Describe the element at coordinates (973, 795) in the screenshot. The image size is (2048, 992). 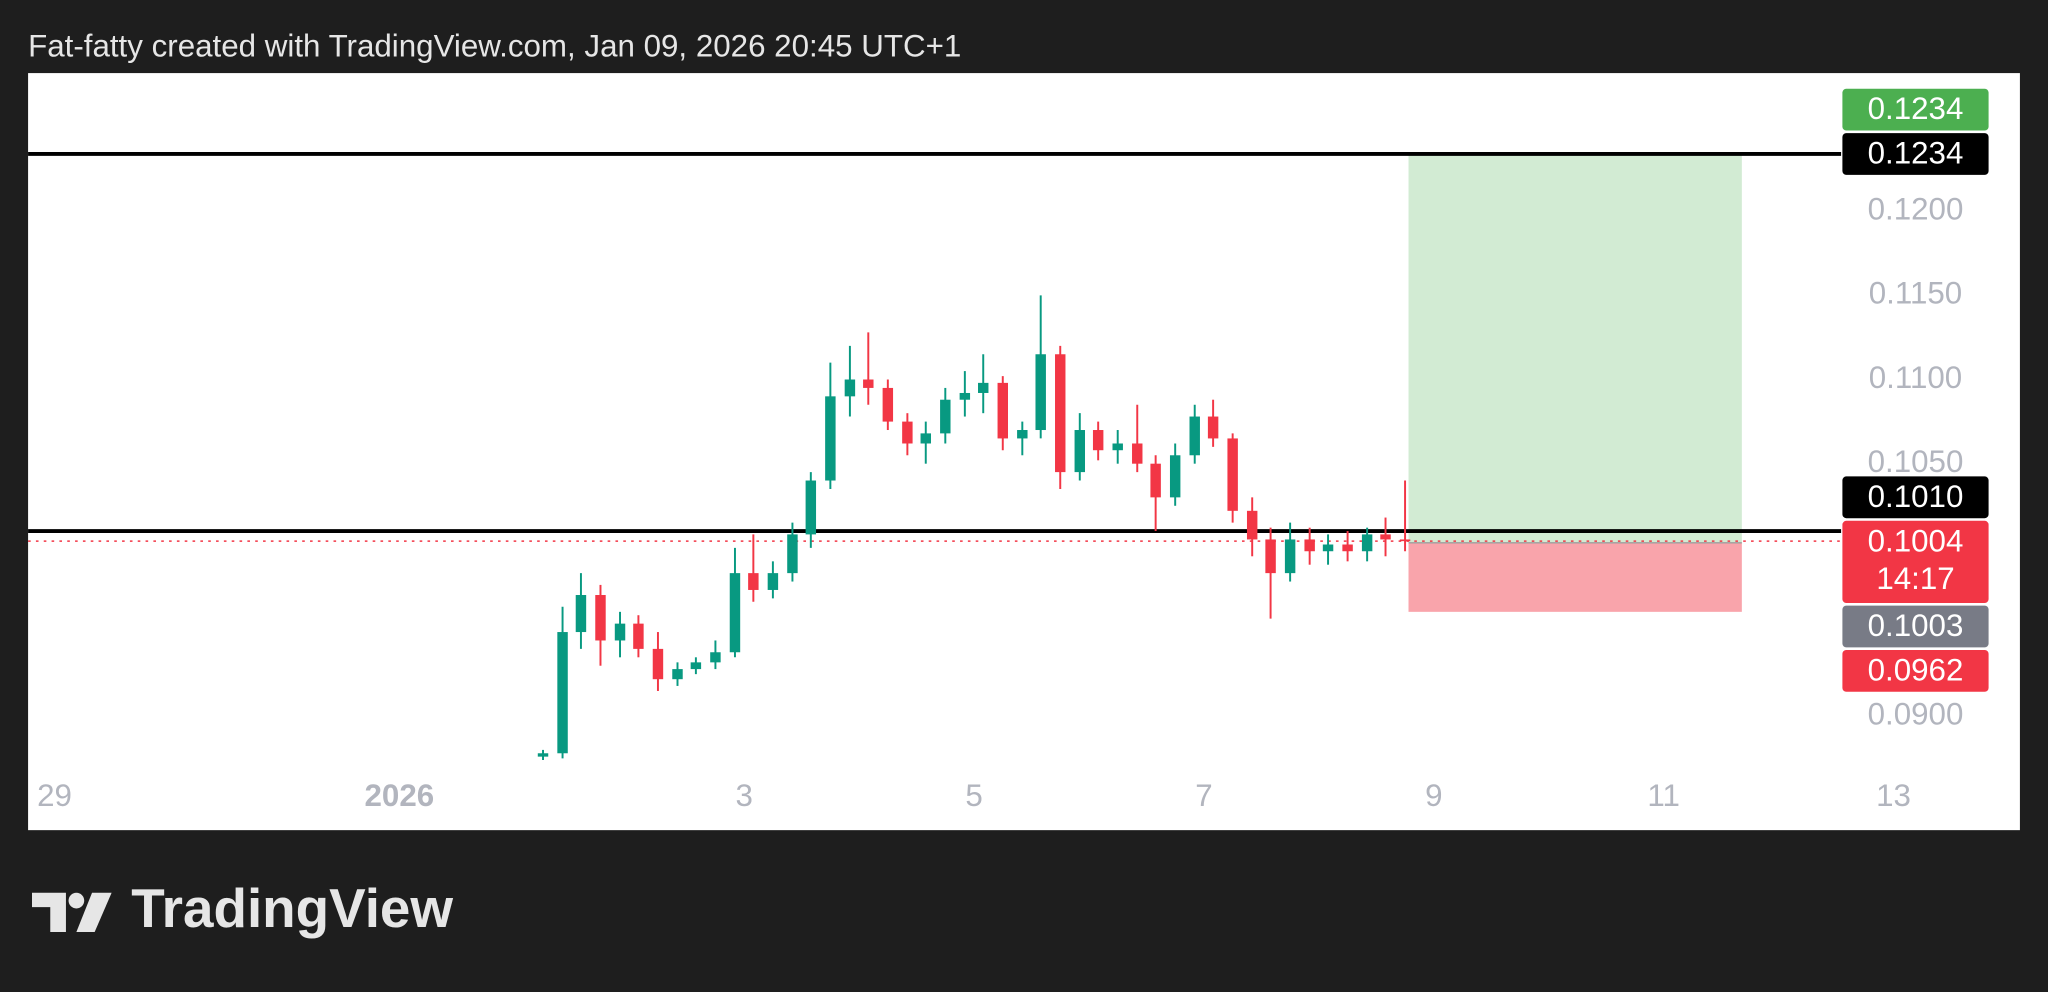
I see `x-tick-label: 5` at that location.